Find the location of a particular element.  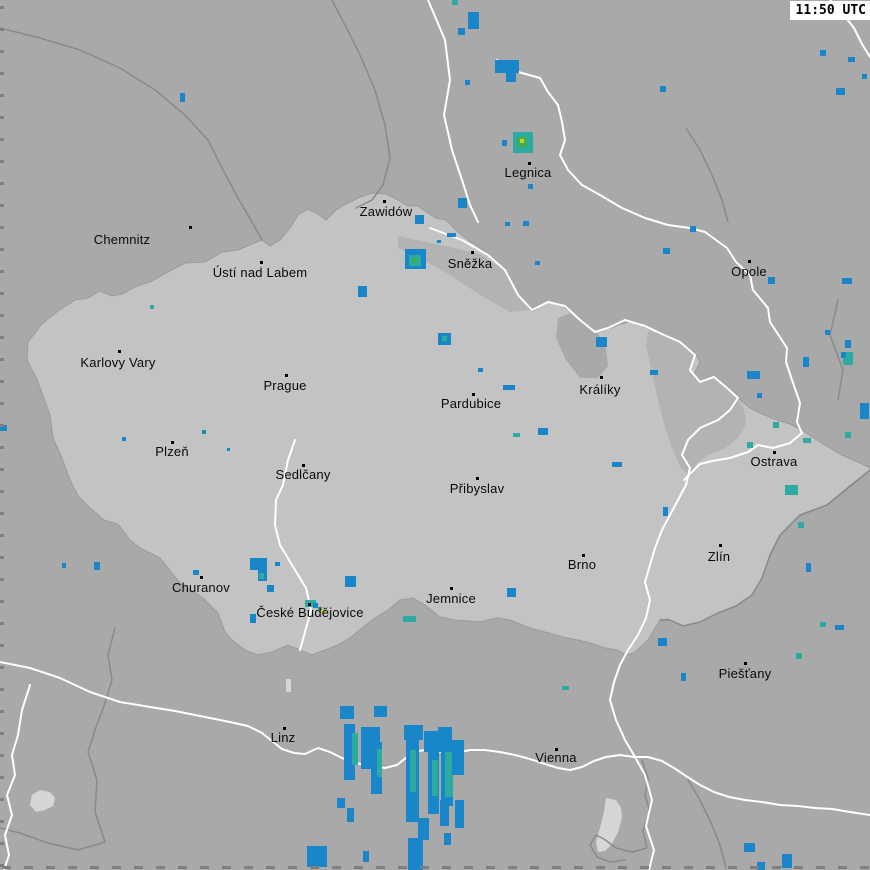

city-label: Linz is located at coordinates (283, 737).